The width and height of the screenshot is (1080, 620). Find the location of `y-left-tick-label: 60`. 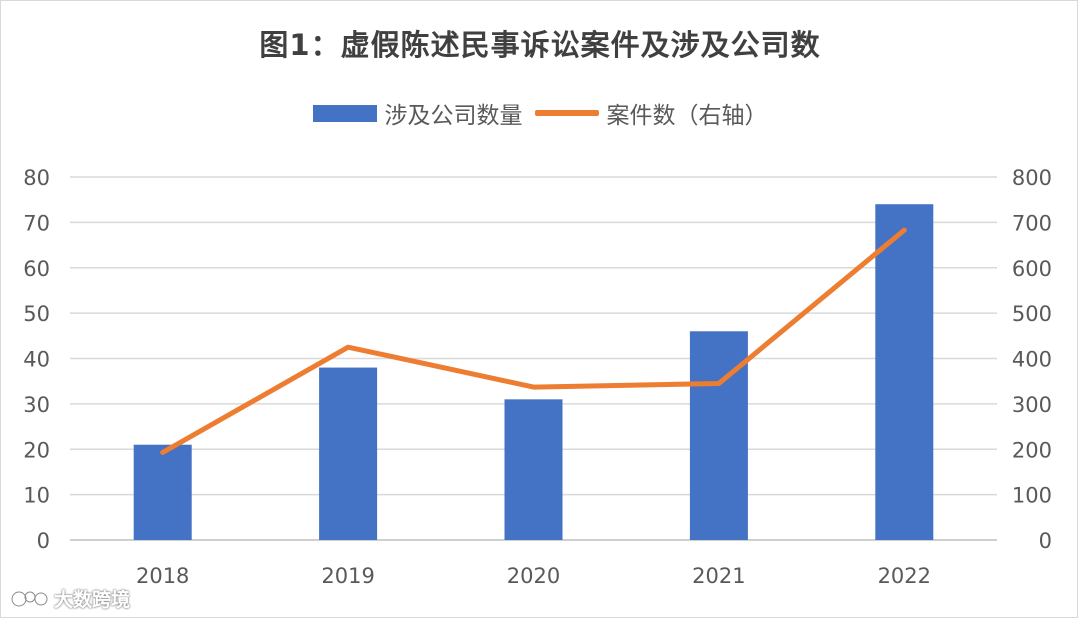

y-left-tick-label: 60 is located at coordinates (36, 269).